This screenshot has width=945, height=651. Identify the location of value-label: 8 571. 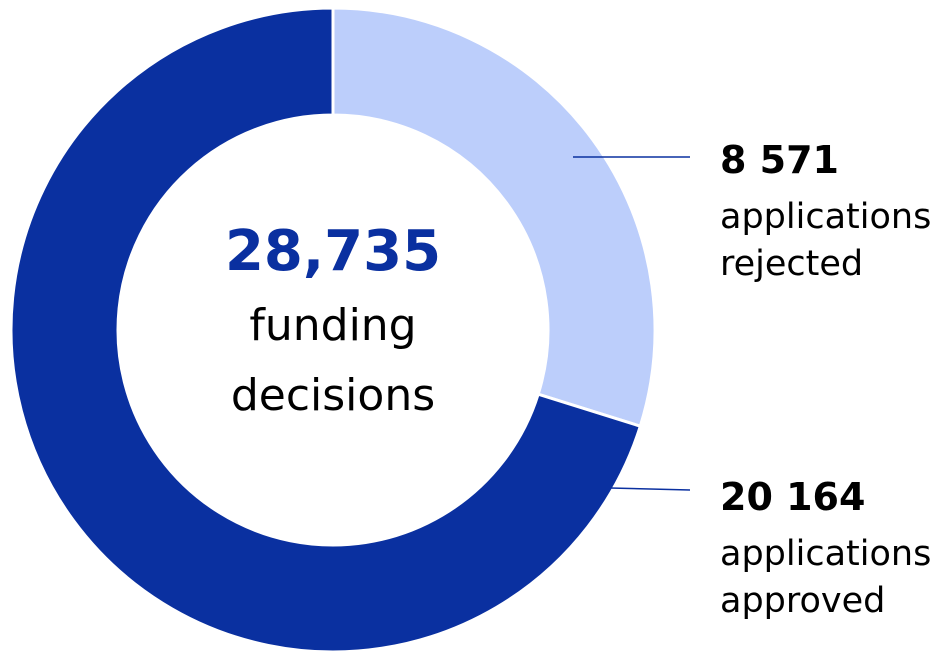
(779, 160).